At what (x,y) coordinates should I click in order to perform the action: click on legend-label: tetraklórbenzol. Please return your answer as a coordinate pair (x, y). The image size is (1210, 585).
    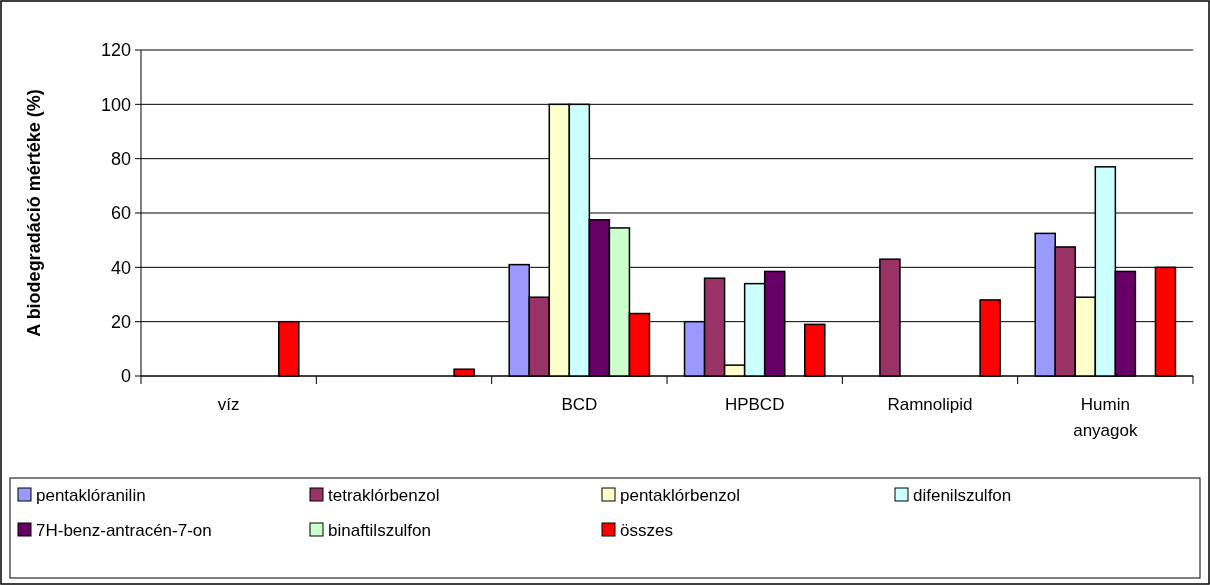
    Looking at the image, I should click on (384, 495).